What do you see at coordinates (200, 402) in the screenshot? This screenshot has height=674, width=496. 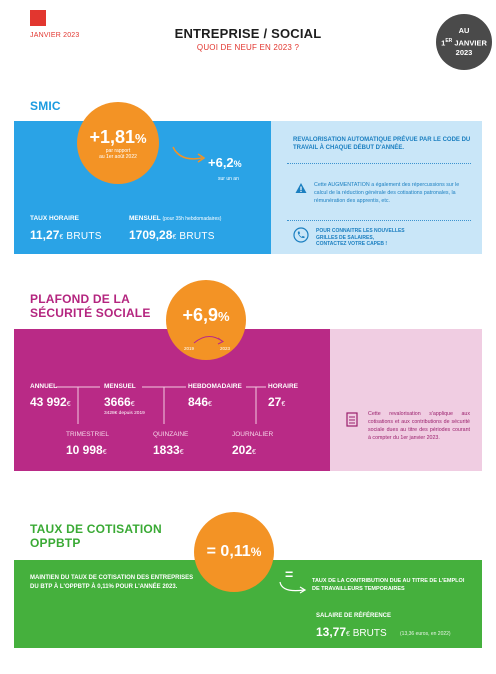 I see `pss-hebdo-value: 846€` at bounding box center [200, 402].